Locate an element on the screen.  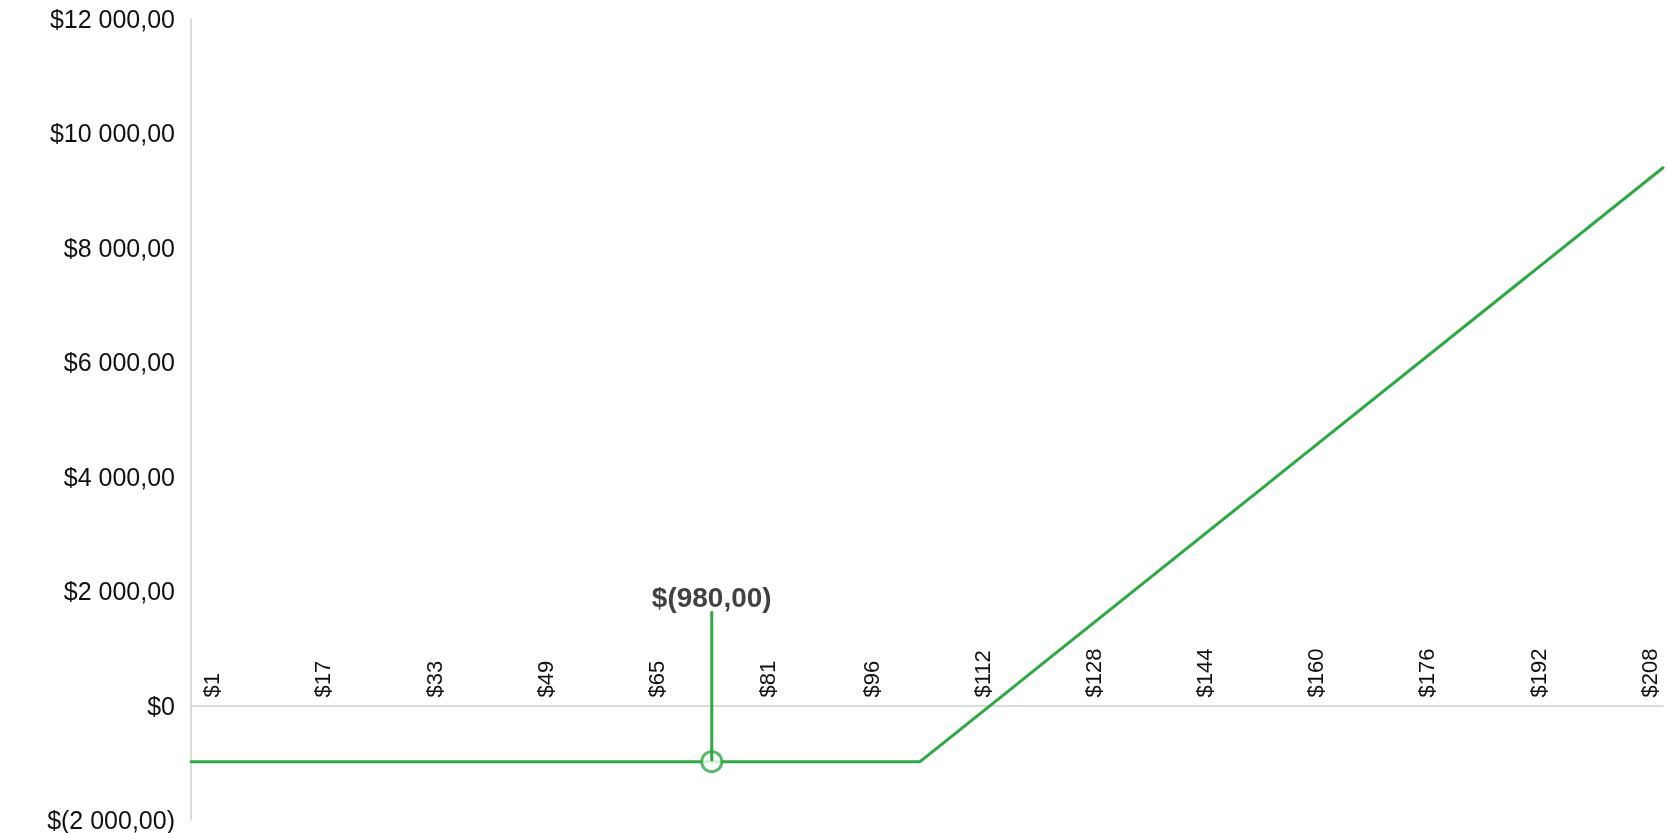
x-tick-label: $128 is located at coordinates (1094, 673).